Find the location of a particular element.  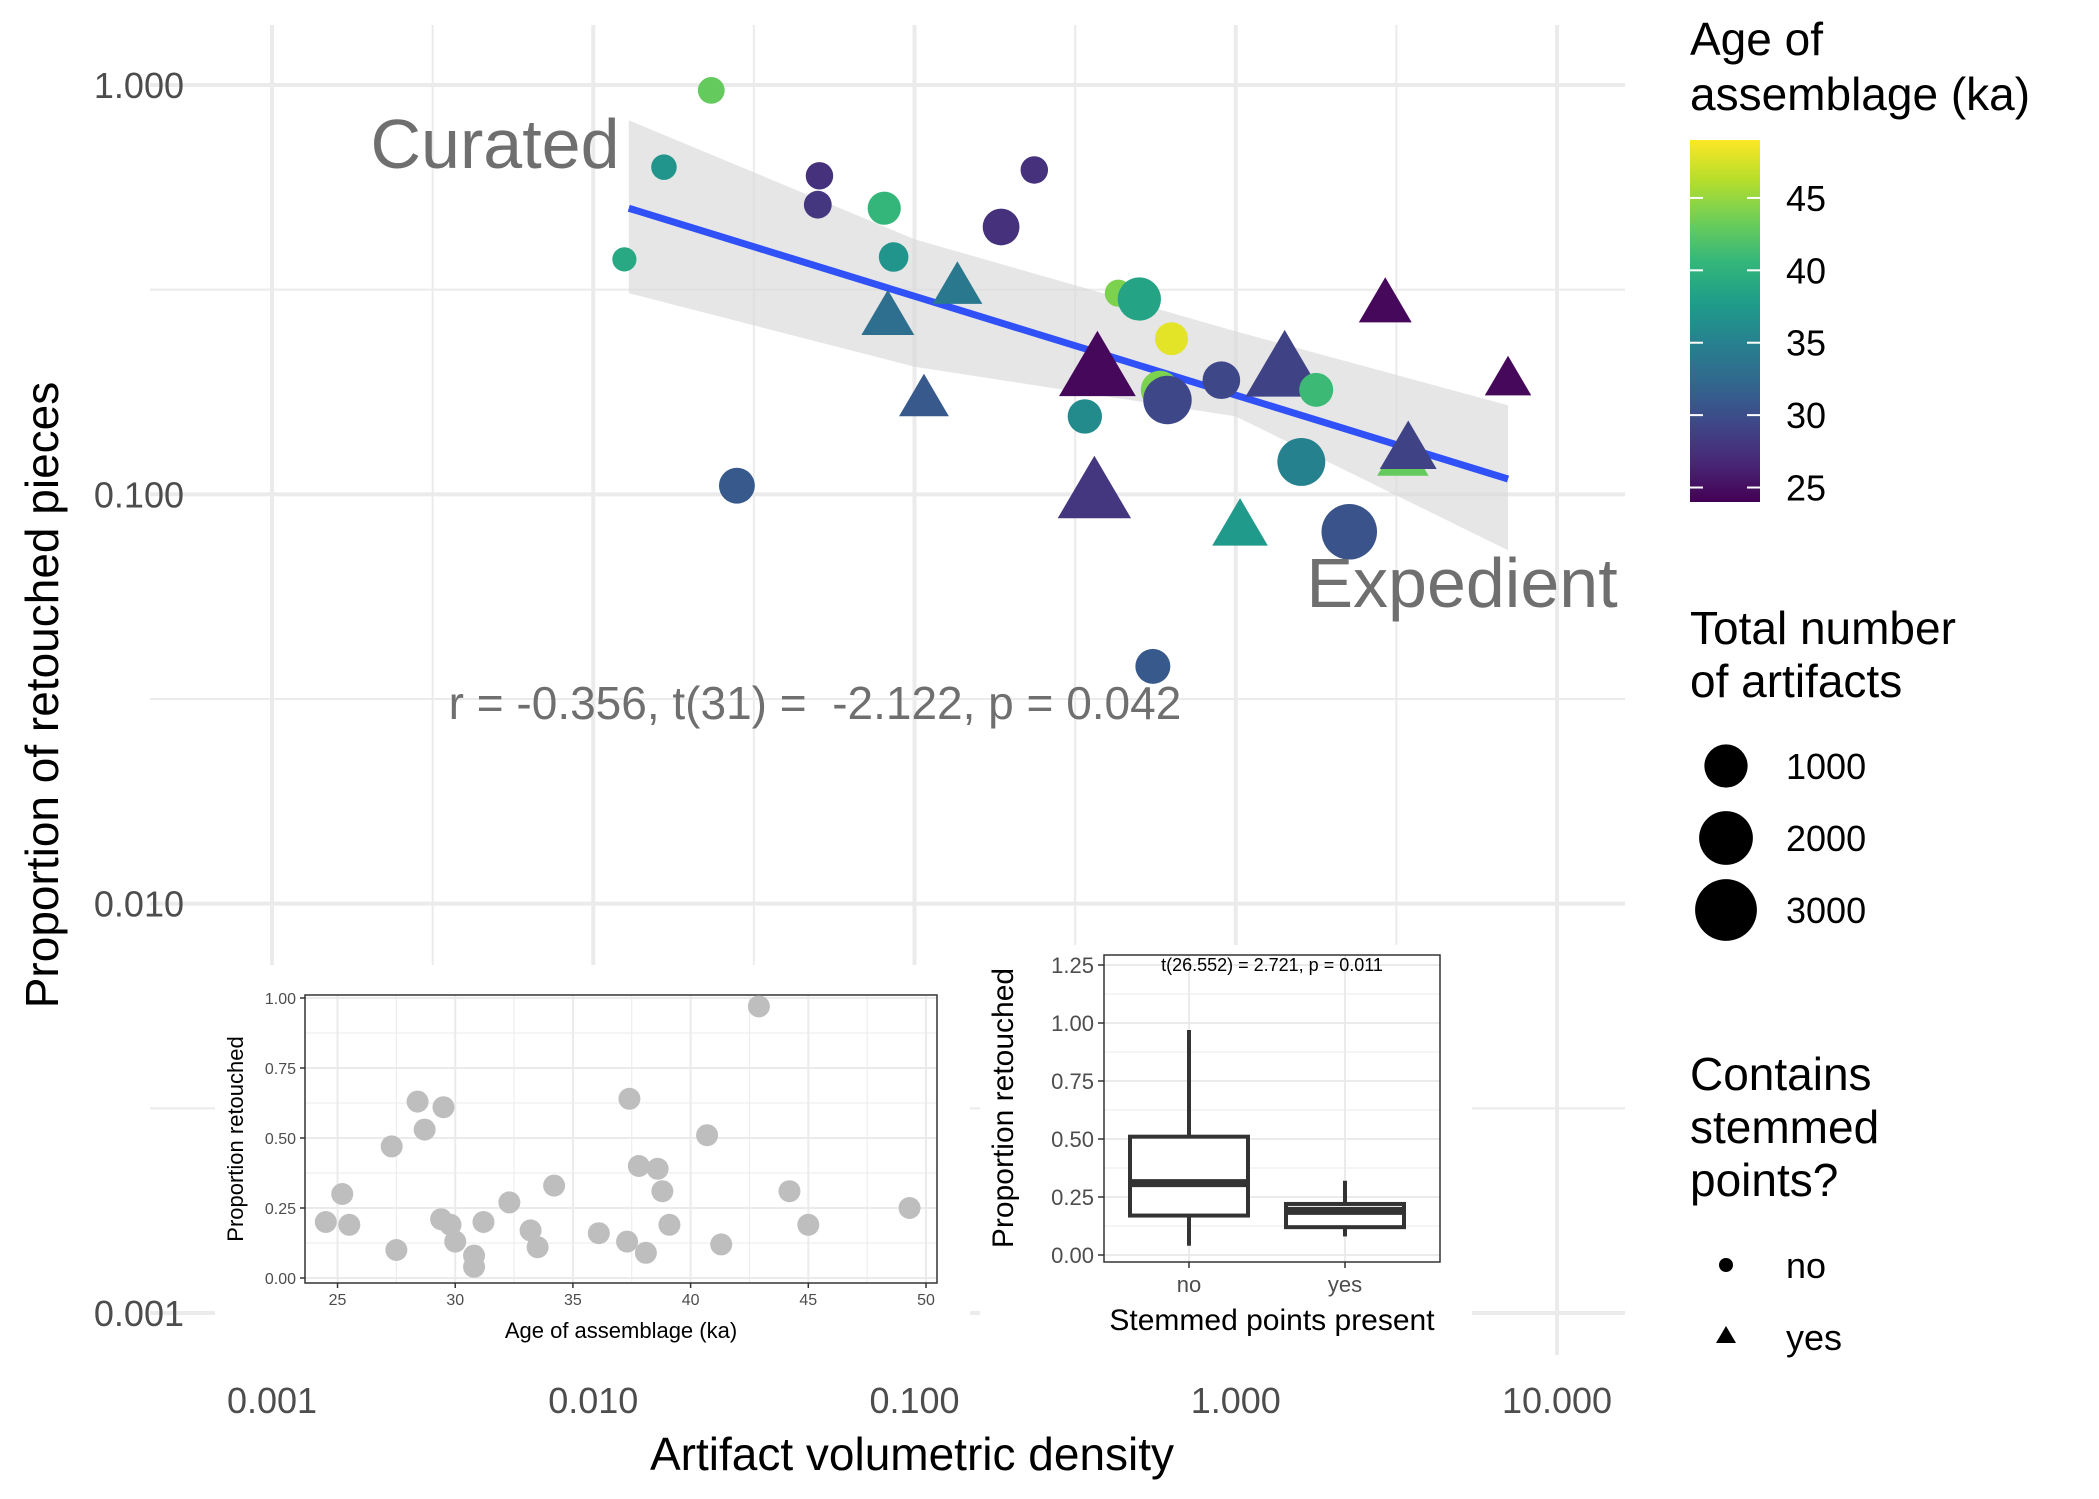

main-y-tick-label: 1.000 is located at coordinates (139, 85).